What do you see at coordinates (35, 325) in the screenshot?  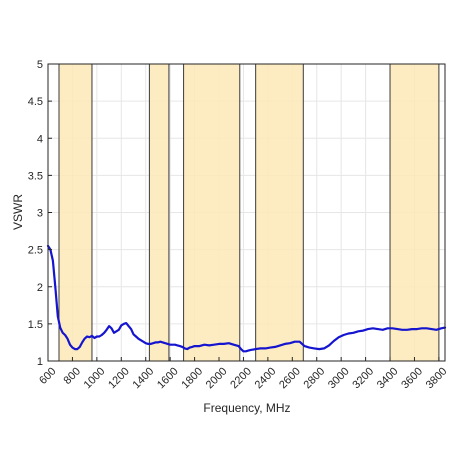 I see `y-tick-label: 1.5` at bounding box center [35, 325].